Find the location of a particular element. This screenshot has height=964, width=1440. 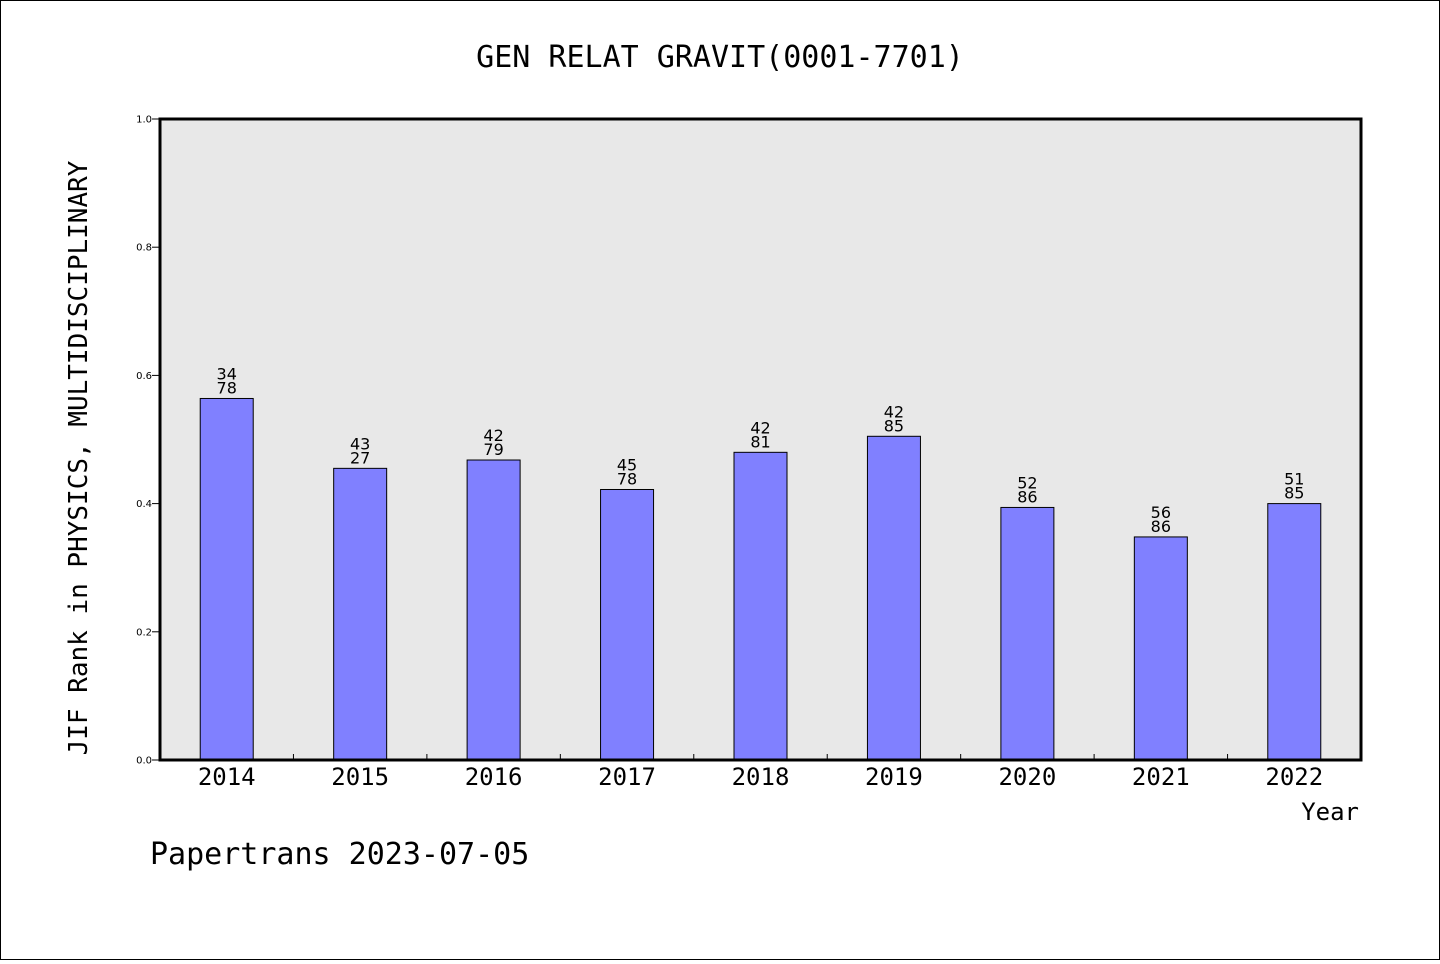

y-tick-label: 0.8 is located at coordinates (144, 248).